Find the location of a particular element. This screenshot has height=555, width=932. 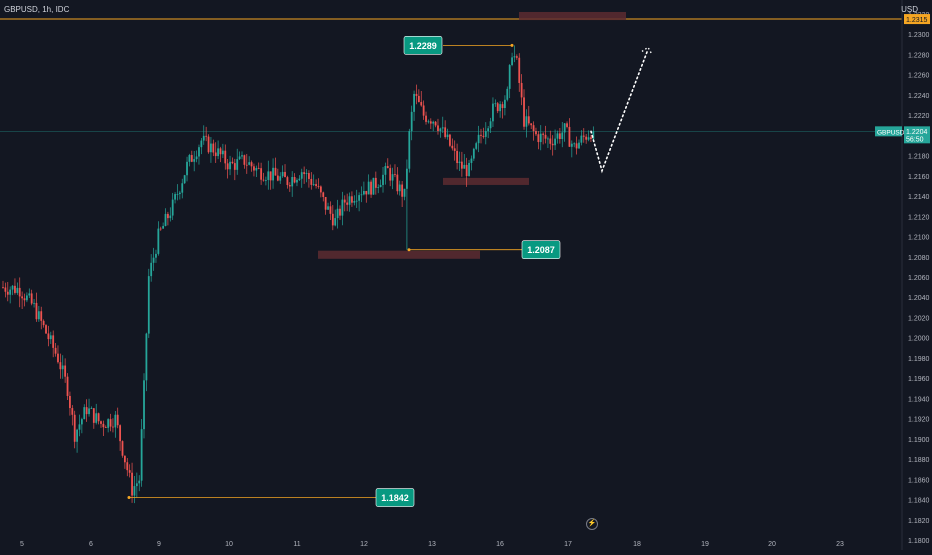

y-tick-label: 1.2300 is located at coordinates (919, 35).